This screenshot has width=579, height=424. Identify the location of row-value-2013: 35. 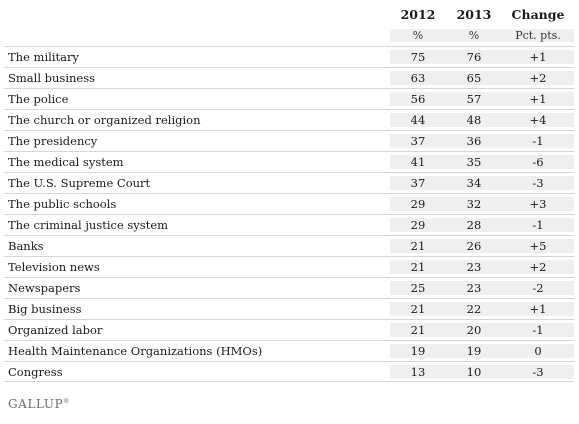
(474, 162).